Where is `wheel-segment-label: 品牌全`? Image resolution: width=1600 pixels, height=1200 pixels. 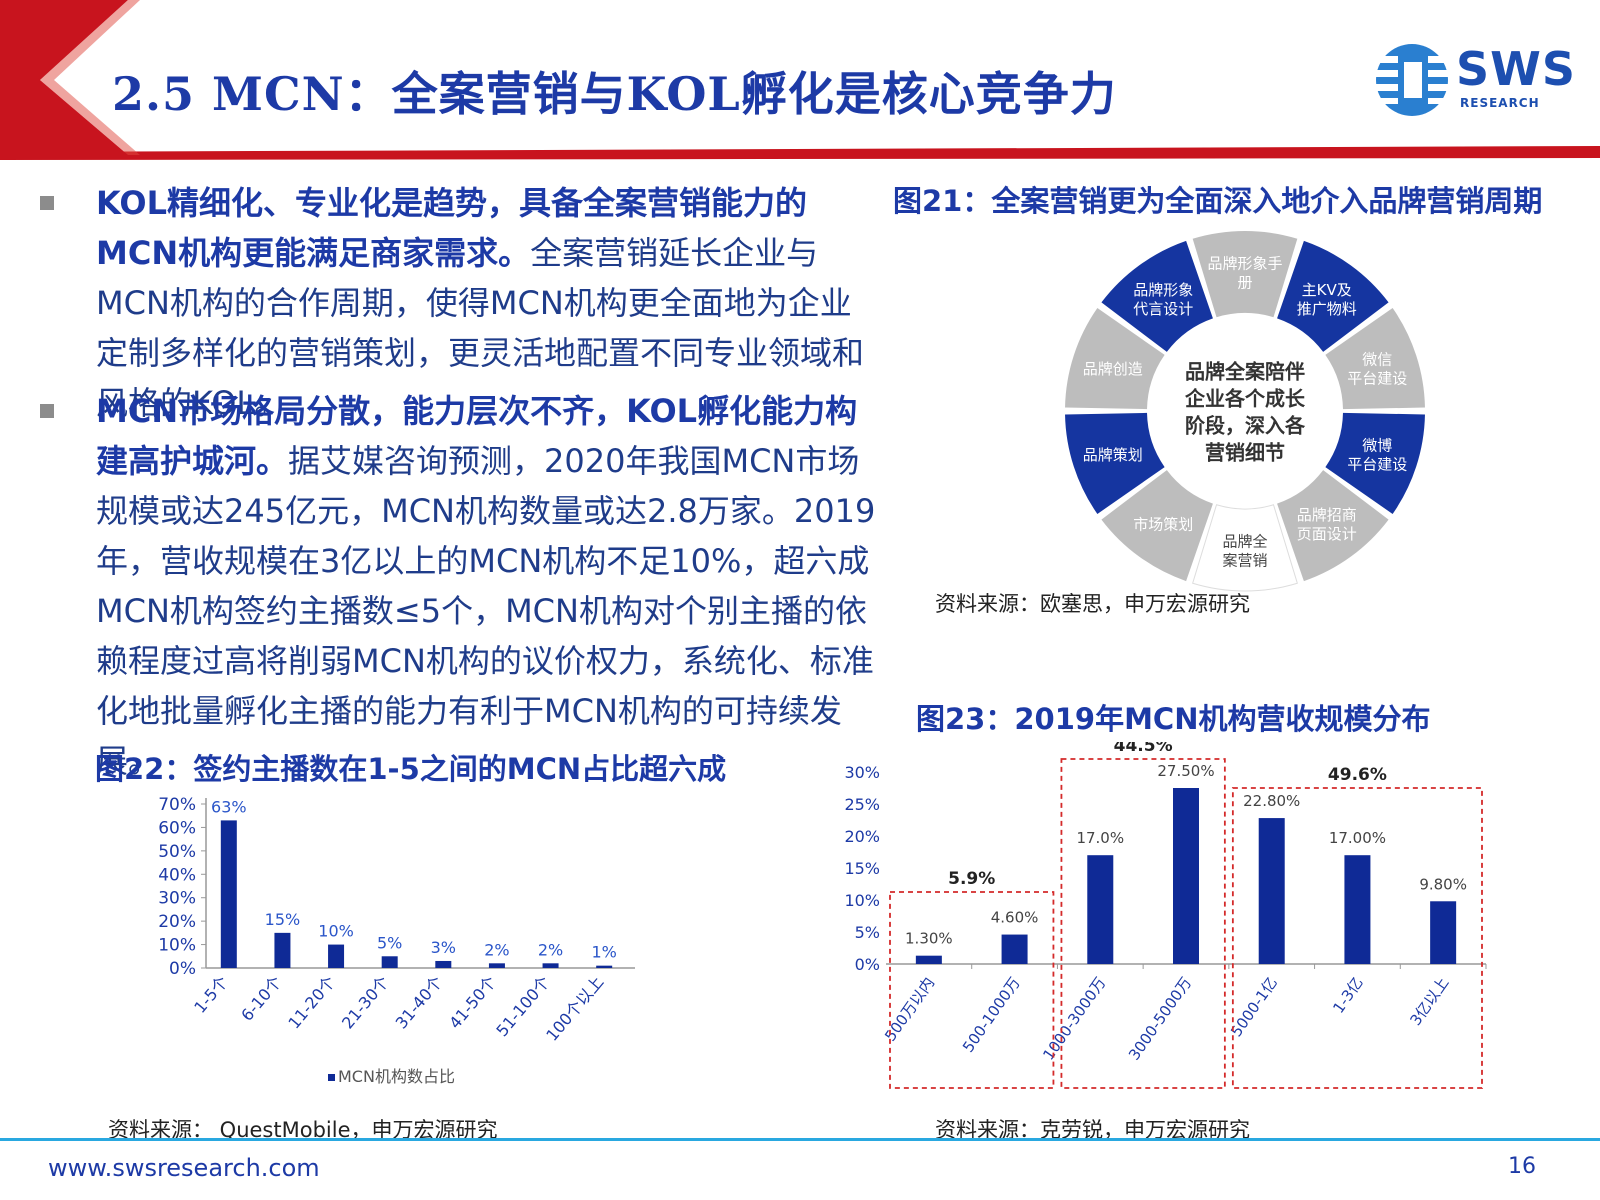 wheel-segment-label: 品牌全 is located at coordinates (1244, 542).